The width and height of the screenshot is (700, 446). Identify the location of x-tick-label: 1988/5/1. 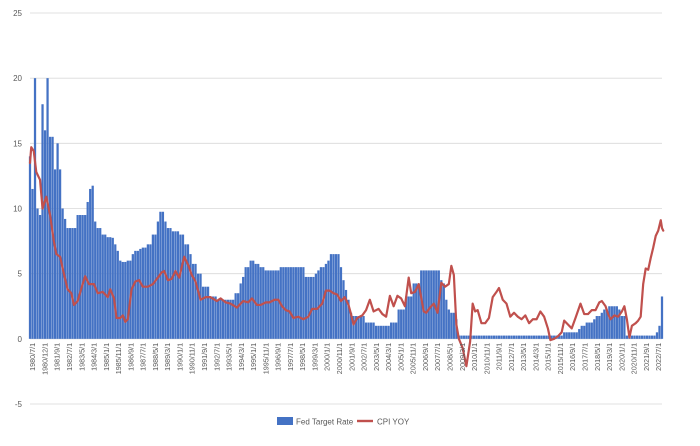
(155, 357).